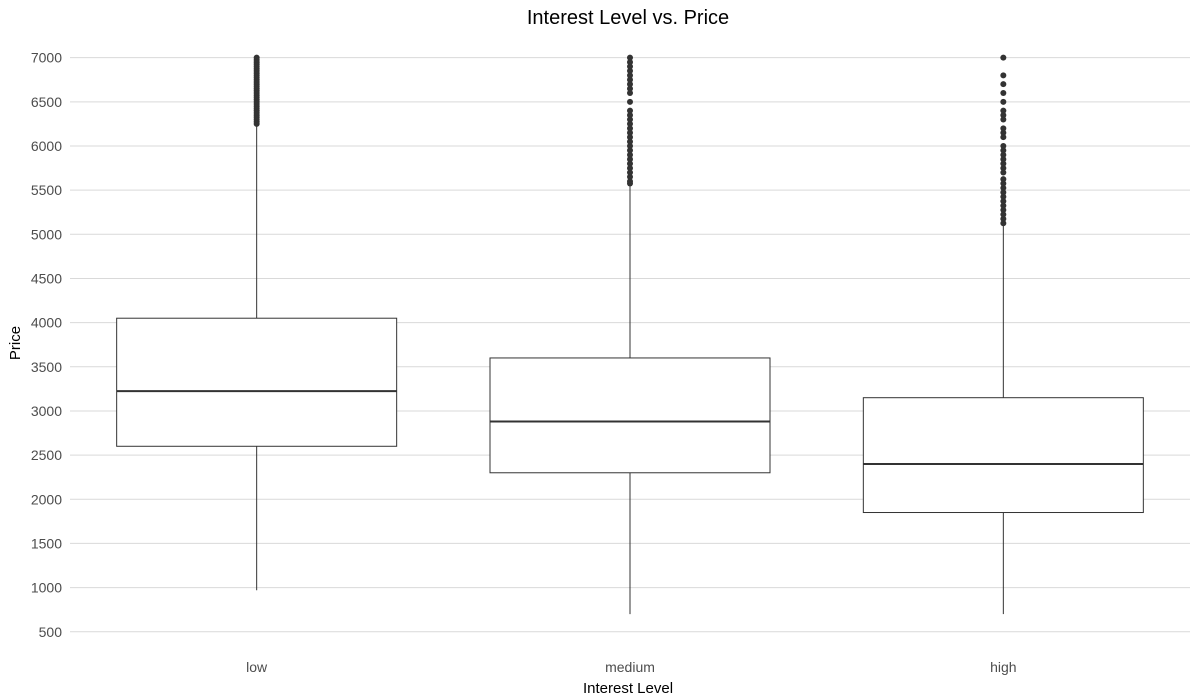 Image resolution: width=1200 pixels, height=700 pixels. I want to click on x-tick-label: medium, so click(630, 667).